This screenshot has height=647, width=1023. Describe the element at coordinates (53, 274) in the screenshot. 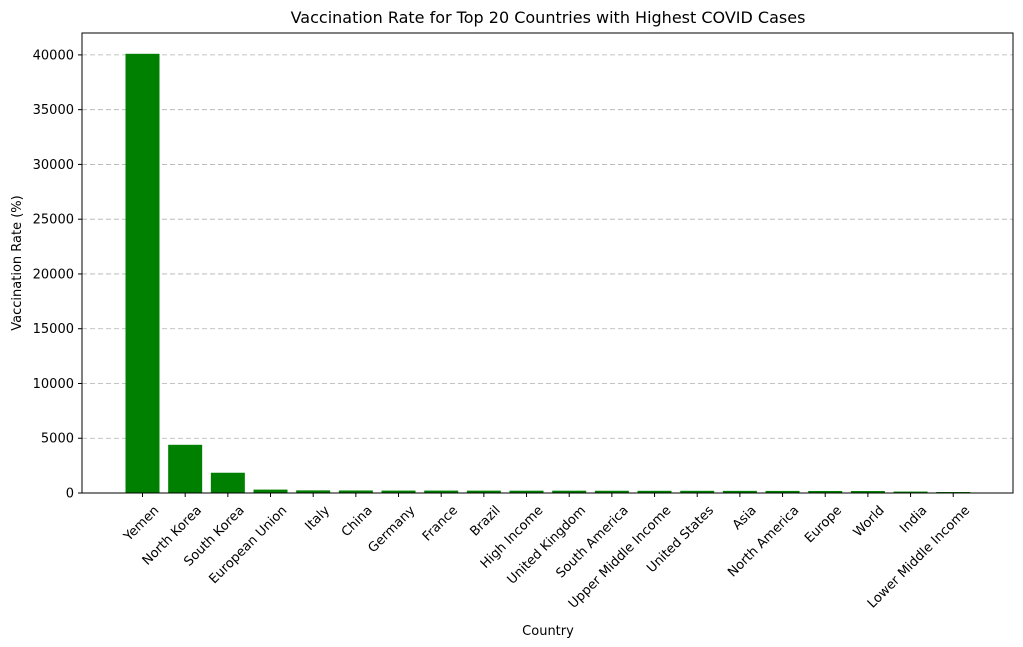

I see `y-tick-label: 20000` at that location.